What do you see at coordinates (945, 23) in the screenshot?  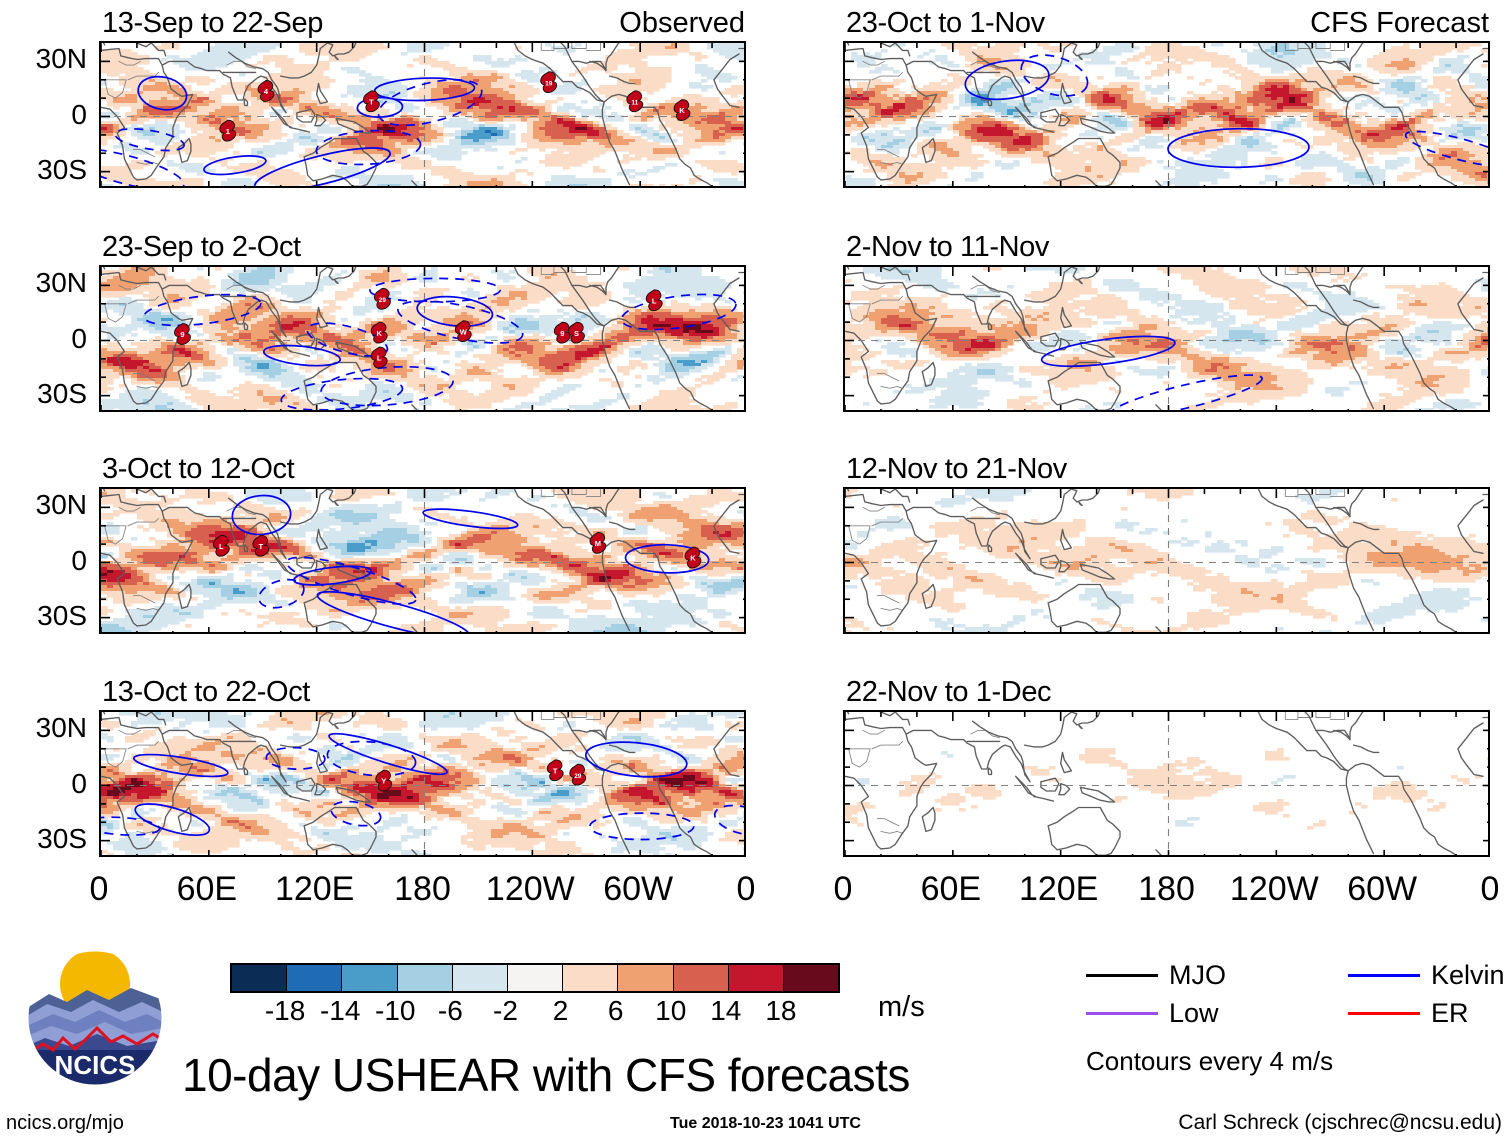 I see `panel-title: 23-Oct to 1-Nov` at bounding box center [945, 23].